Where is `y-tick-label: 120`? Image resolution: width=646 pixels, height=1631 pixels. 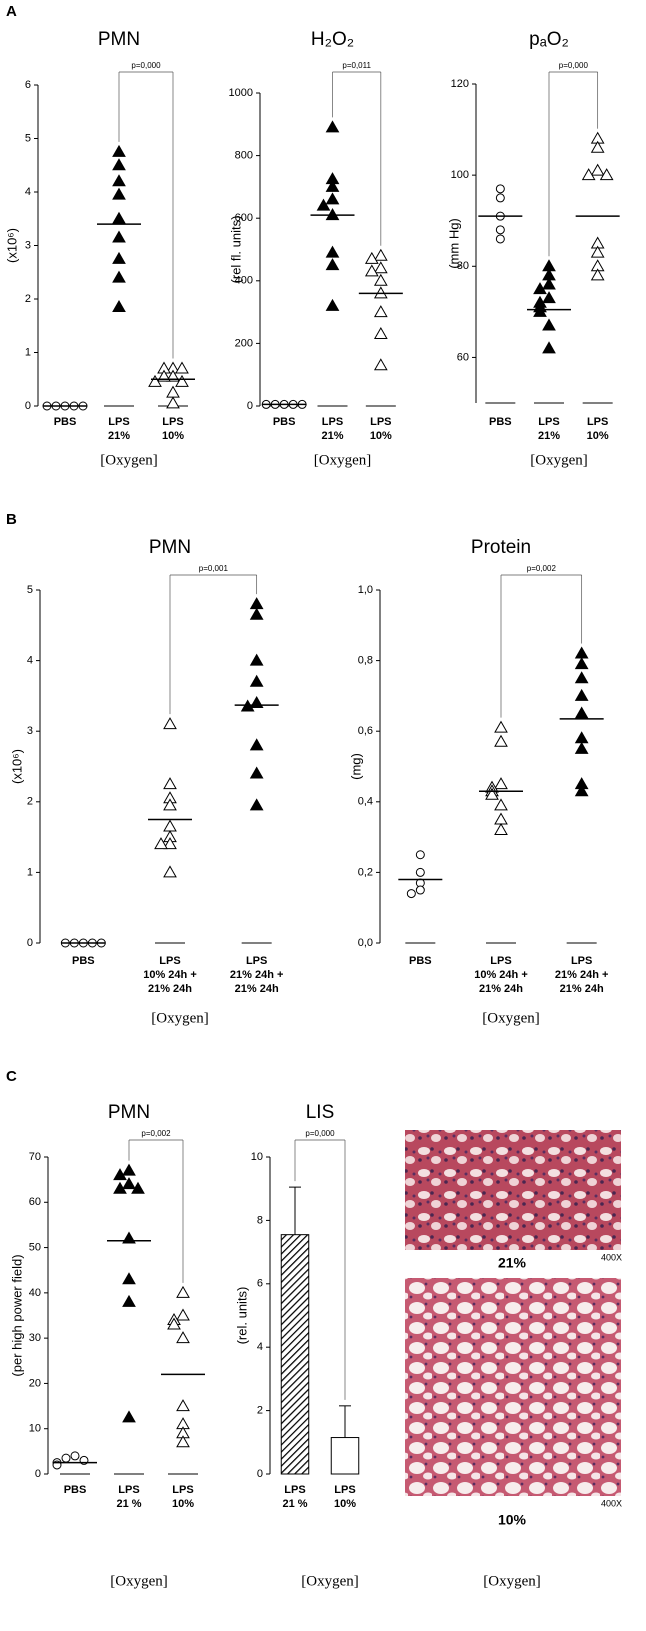 y-tick-label: 120 is located at coordinates (460, 84).